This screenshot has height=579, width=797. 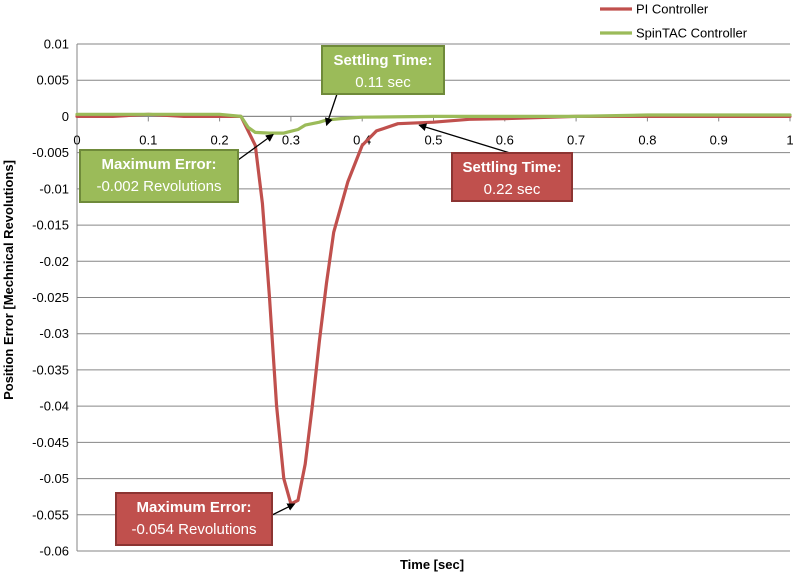 I want to click on y-tick-label: -0.02, so click(x=54, y=261).